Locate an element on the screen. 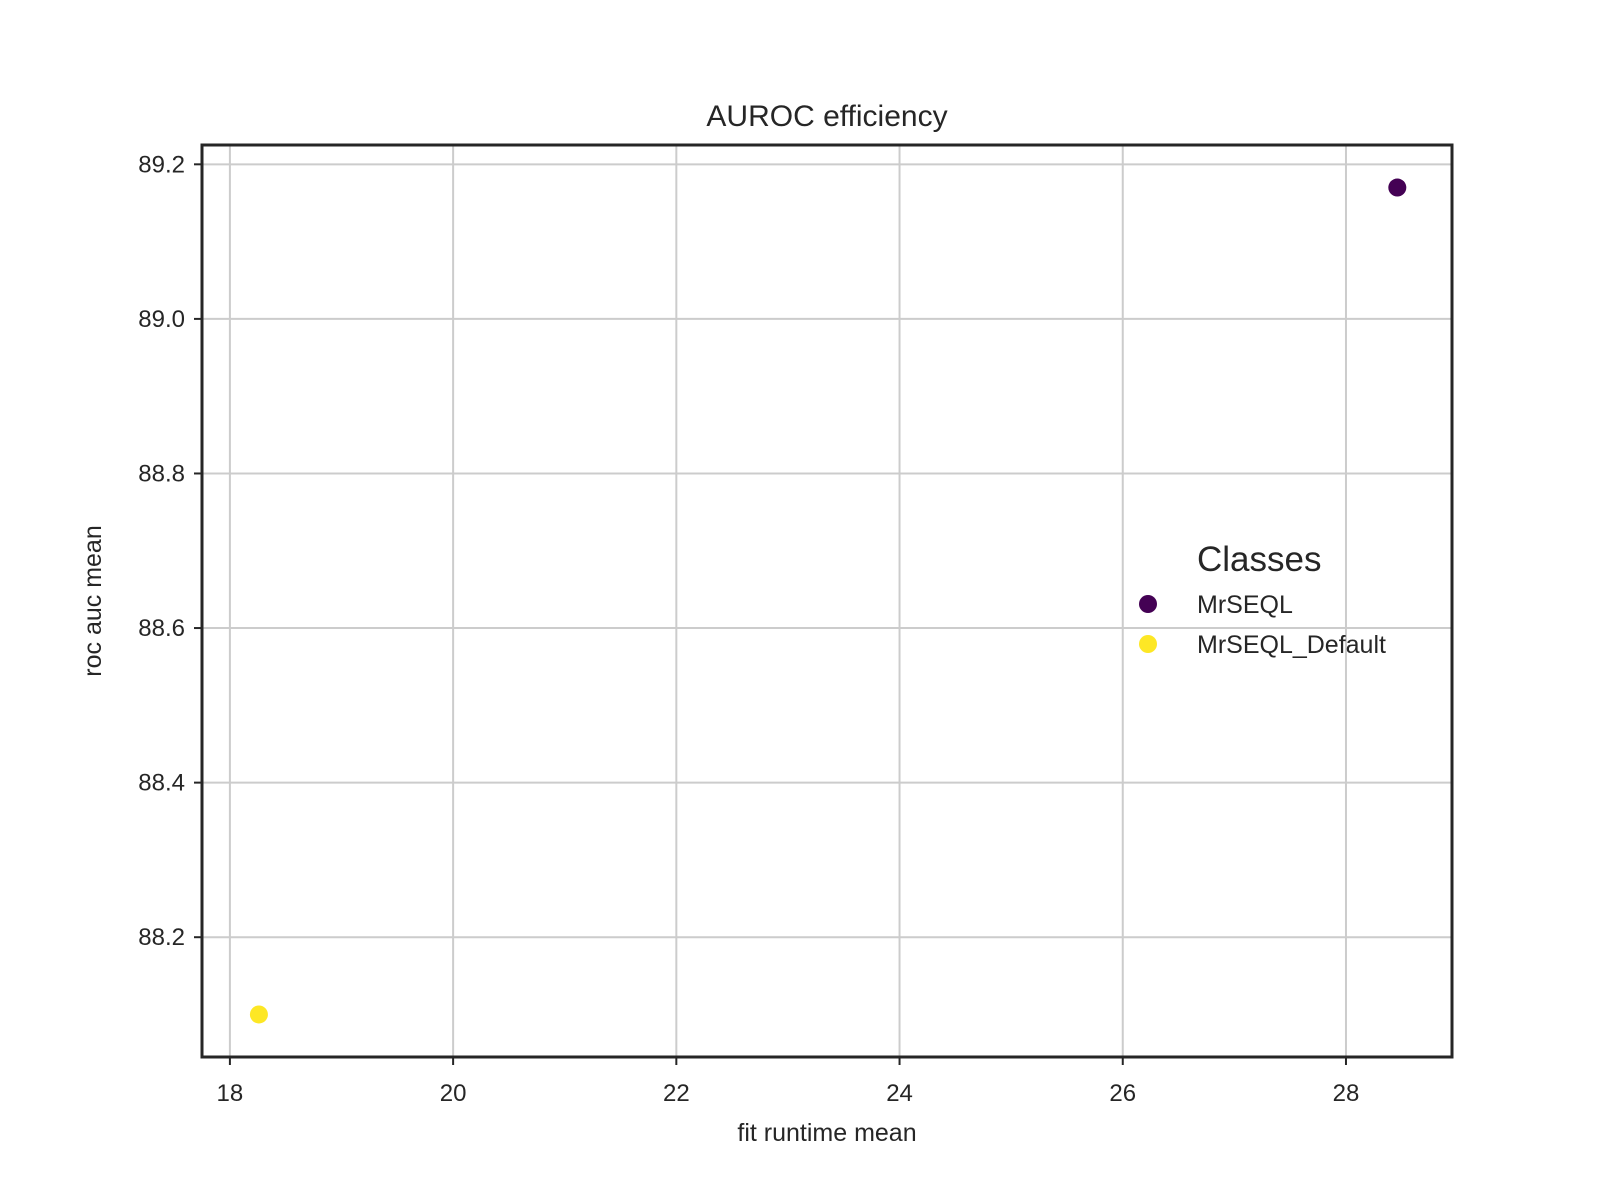  legend-label: MrSEQL is located at coordinates (1245, 605).